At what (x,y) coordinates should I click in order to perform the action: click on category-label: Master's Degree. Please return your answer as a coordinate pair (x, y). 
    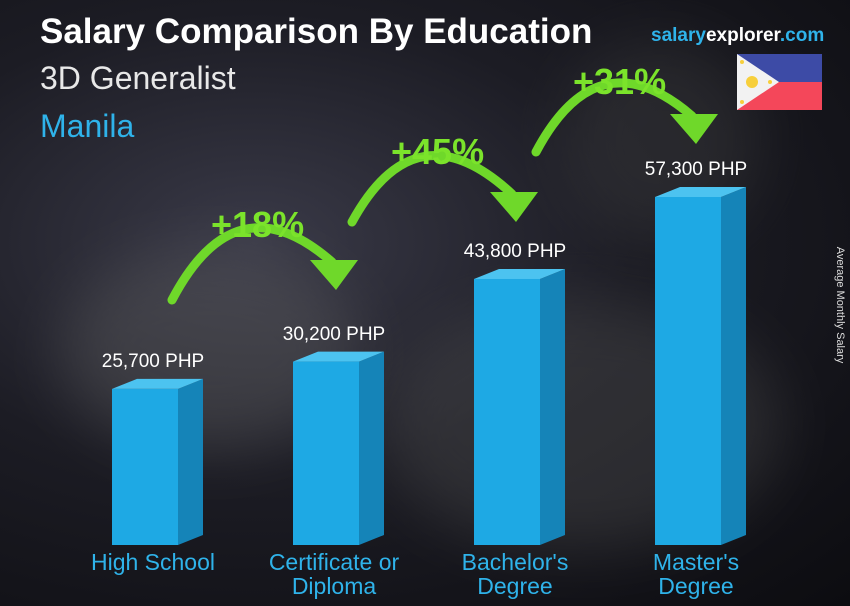
    Looking at the image, I should click on (696, 574).